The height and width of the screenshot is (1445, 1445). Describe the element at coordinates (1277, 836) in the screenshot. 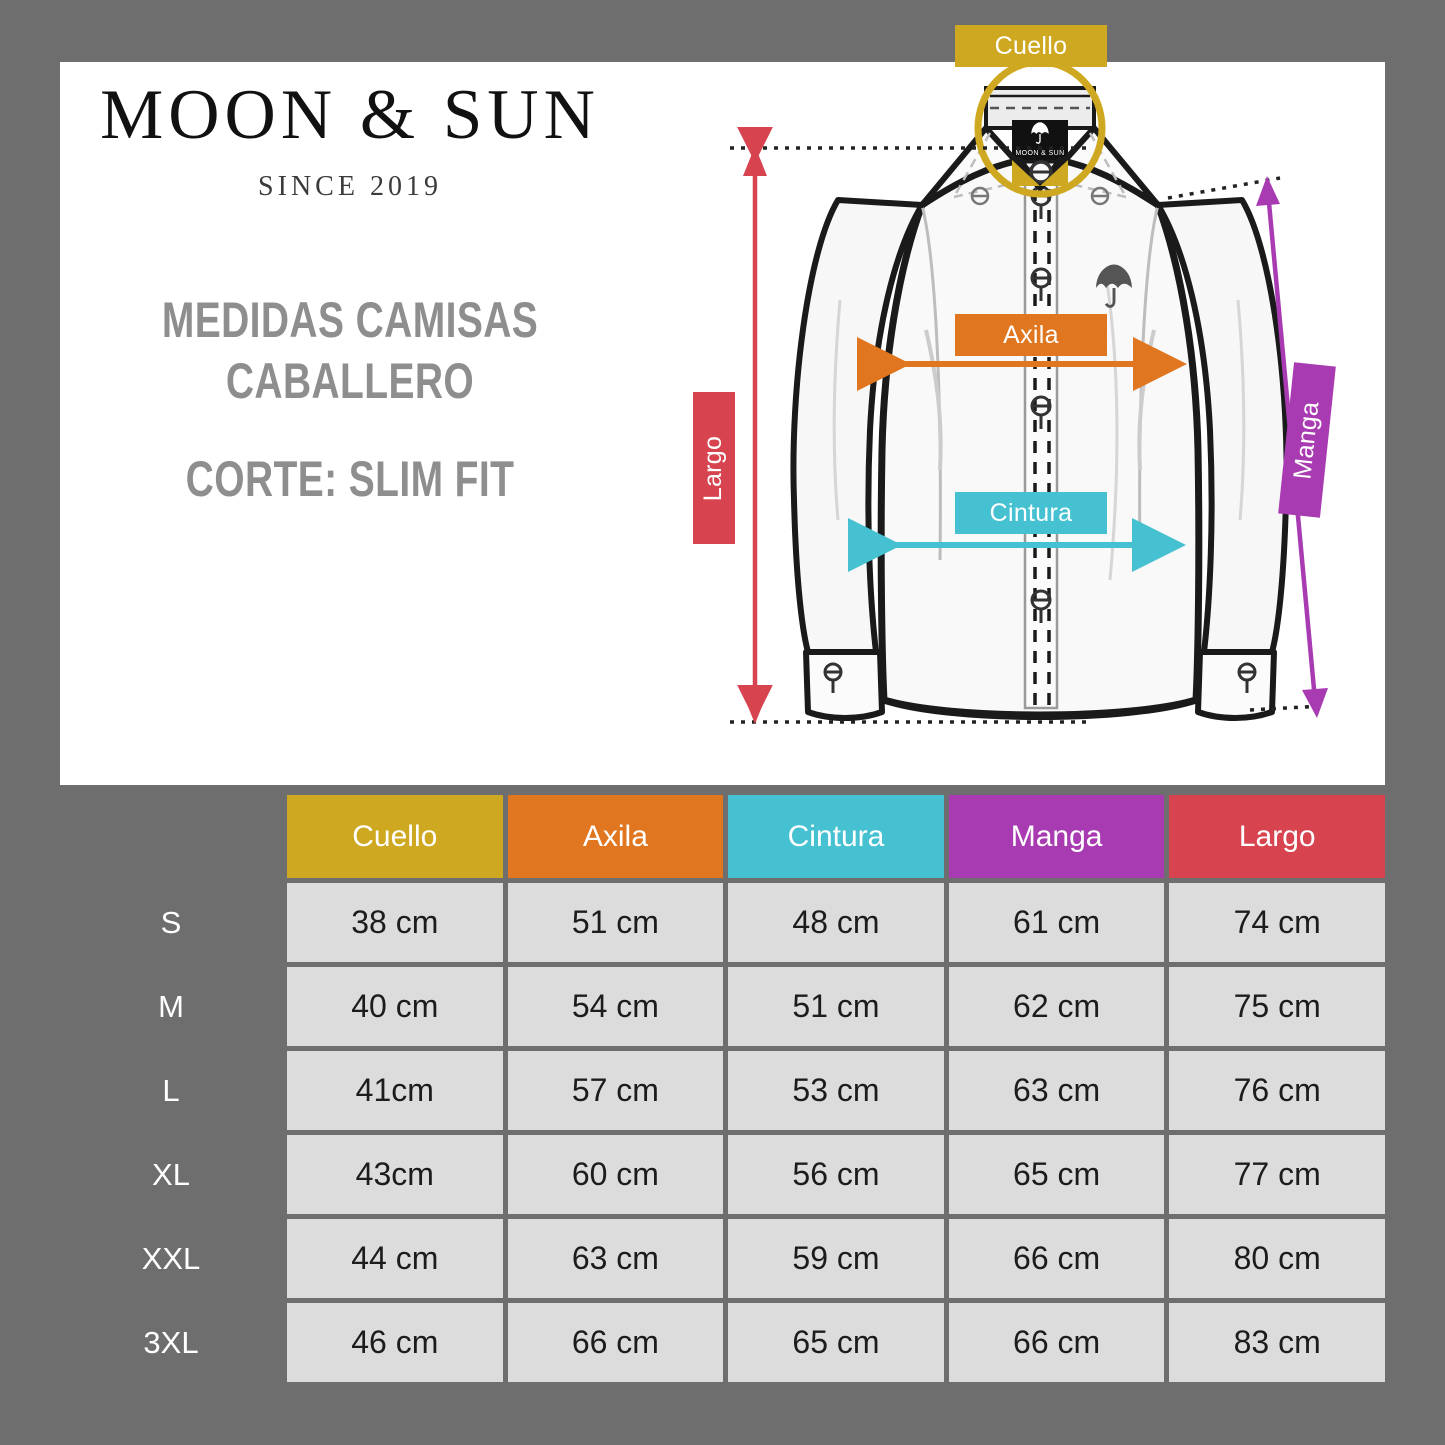

I see `table-header-largo: Largo` at that location.